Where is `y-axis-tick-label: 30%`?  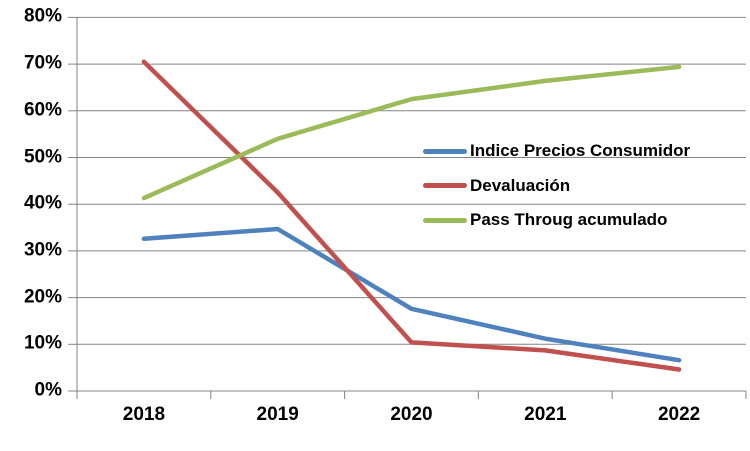
y-axis-tick-label: 30% is located at coordinates (42, 250).